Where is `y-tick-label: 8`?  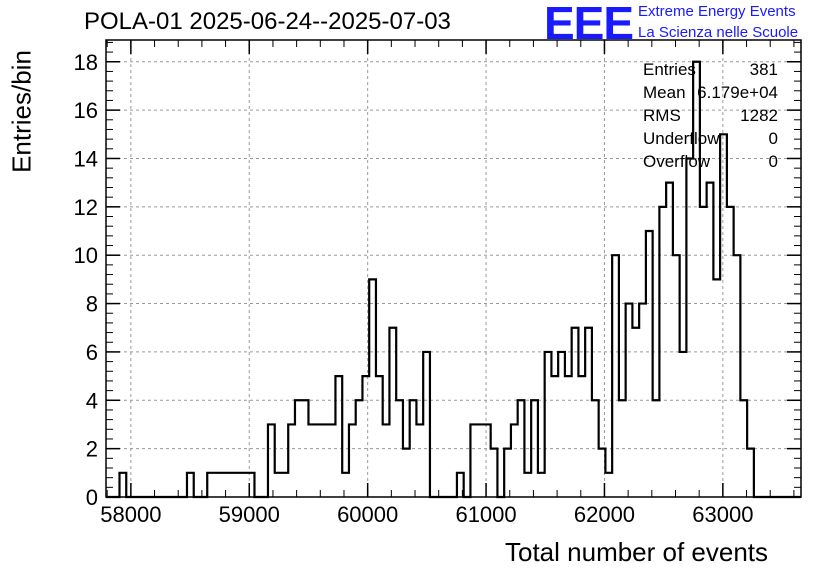
y-tick-label: 8 is located at coordinates (92, 304).